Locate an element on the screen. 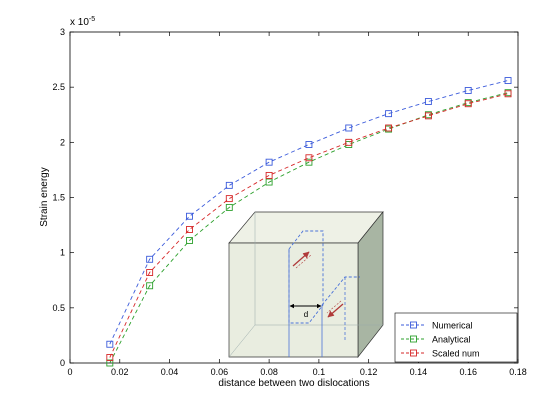 The width and height of the screenshot is (546, 409). x-tick-label: 0.1 is located at coordinates (319, 372).